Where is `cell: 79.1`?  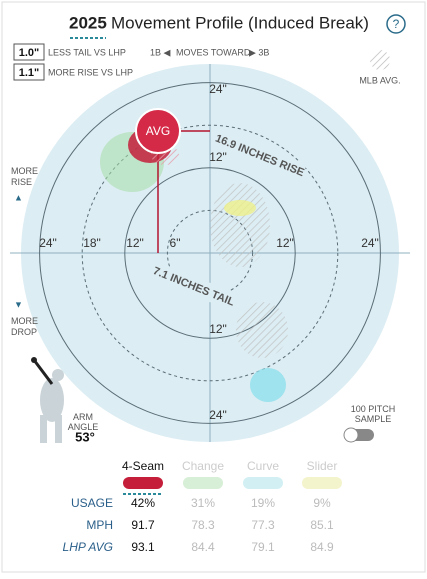
cell: 79.1 is located at coordinates (263, 547).